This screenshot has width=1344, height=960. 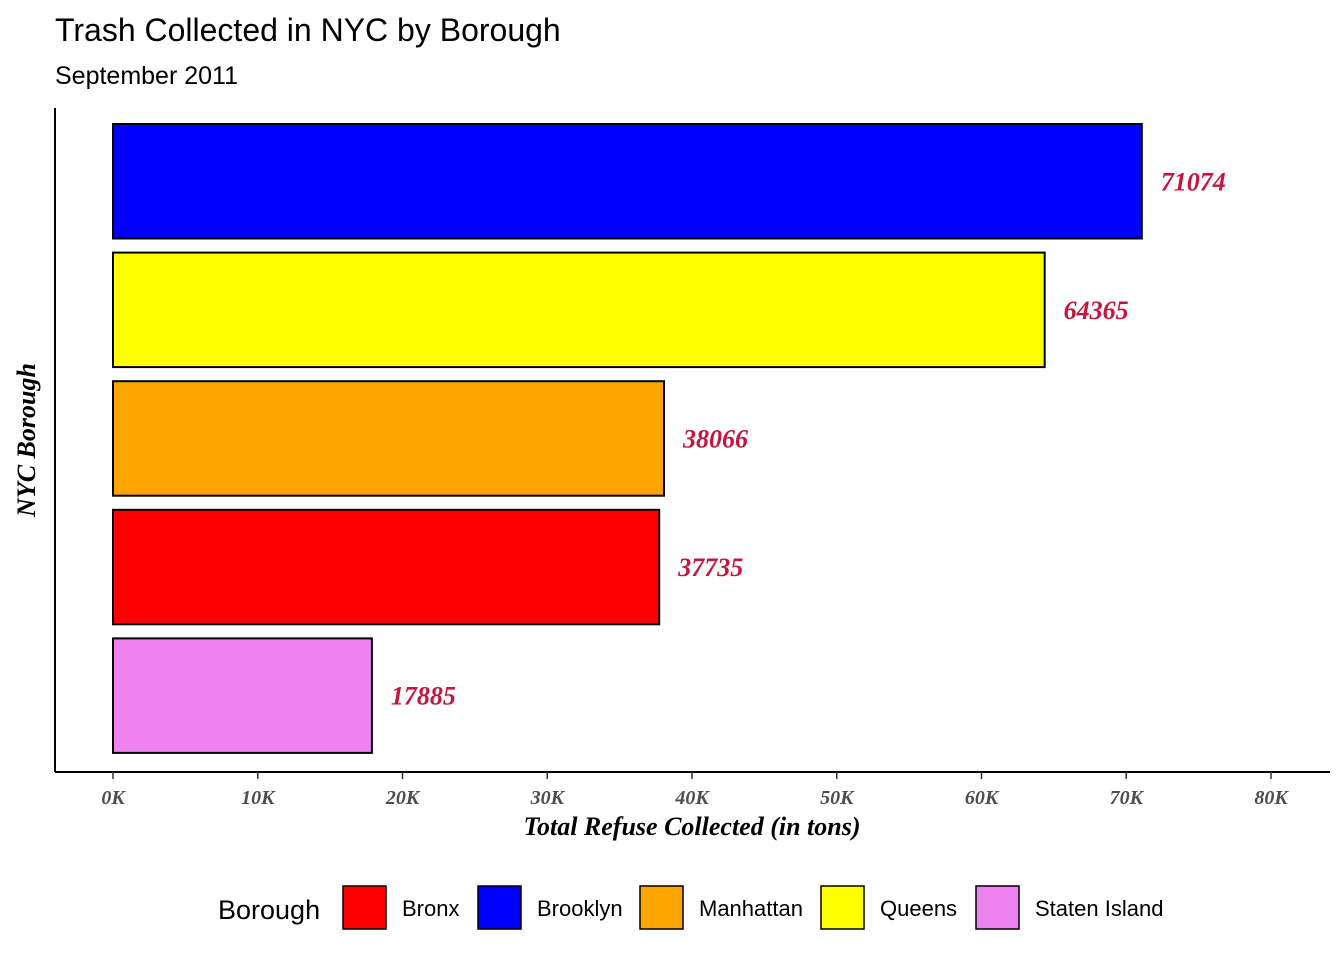 I want to click on legend-key-manhattan, so click(x=661, y=907).